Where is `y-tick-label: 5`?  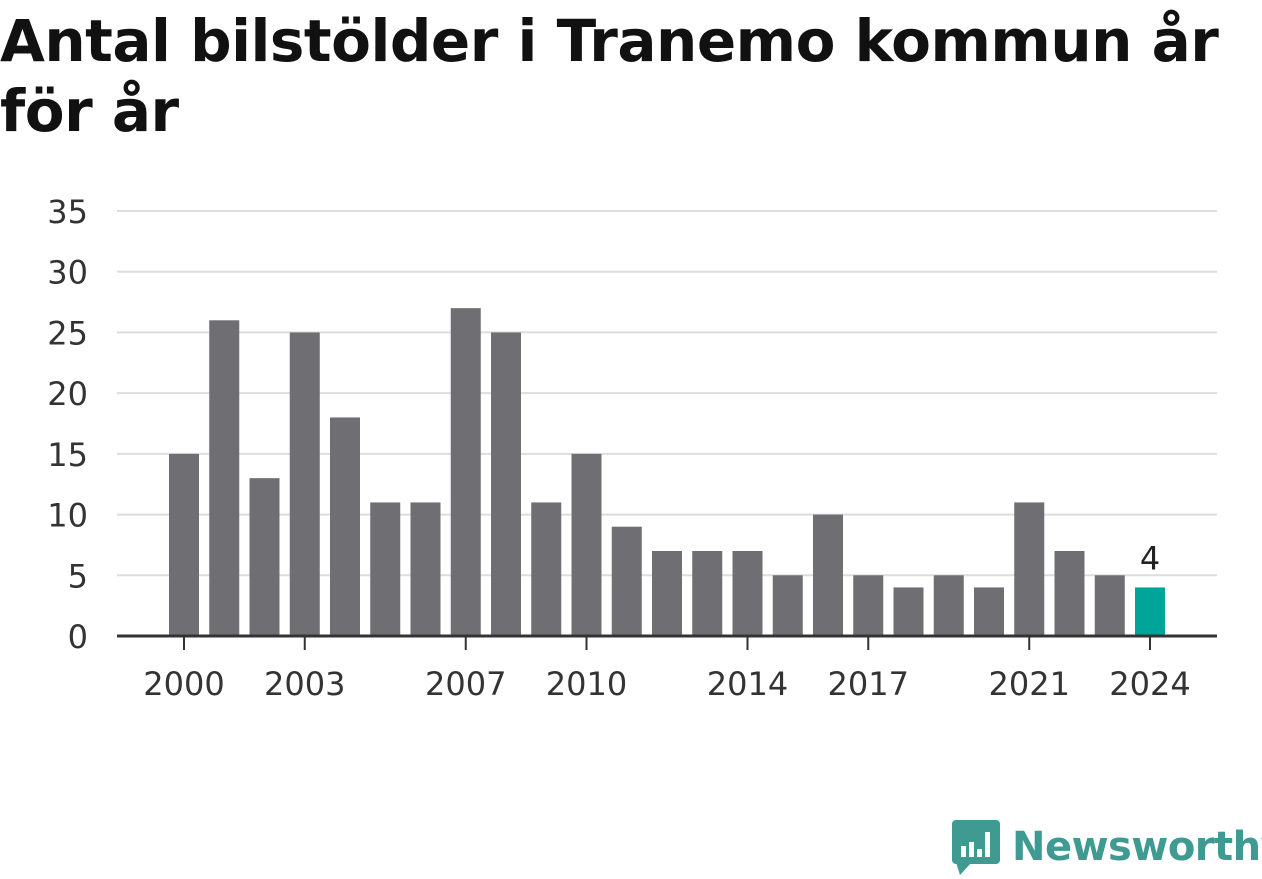
y-tick-label: 5 is located at coordinates (78, 576).